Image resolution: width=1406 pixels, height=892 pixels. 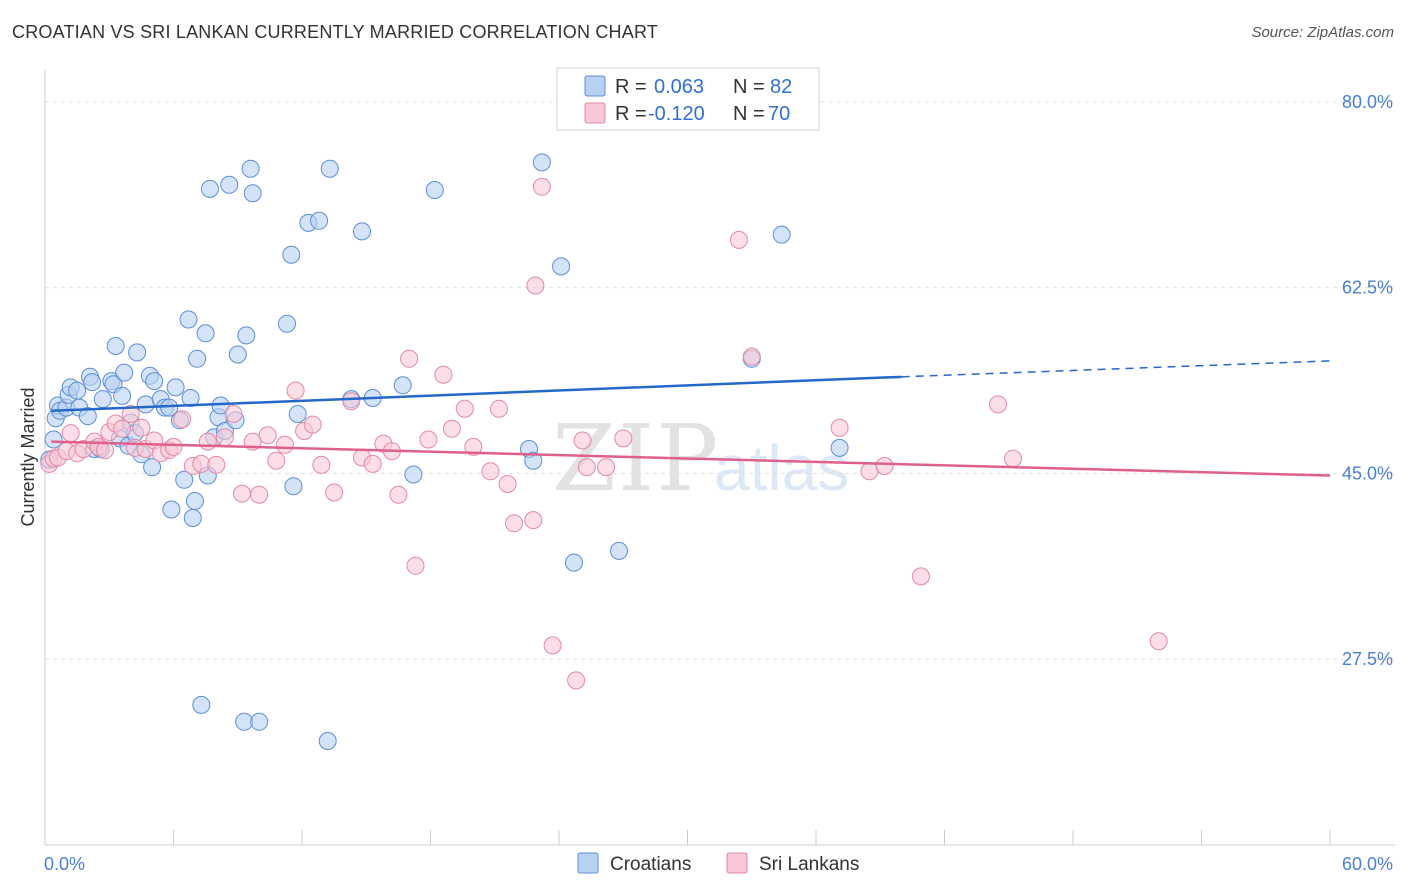 I want to click on y-tick-label-0: 80.0%, so click(x=1367, y=102).